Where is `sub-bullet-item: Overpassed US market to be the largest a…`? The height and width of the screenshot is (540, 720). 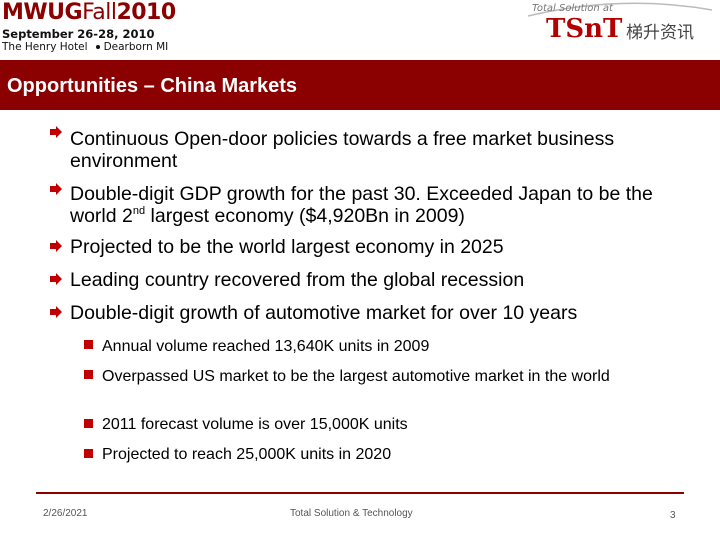 sub-bullet-item: Overpassed US market to be the largest a… is located at coordinates (356, 376).